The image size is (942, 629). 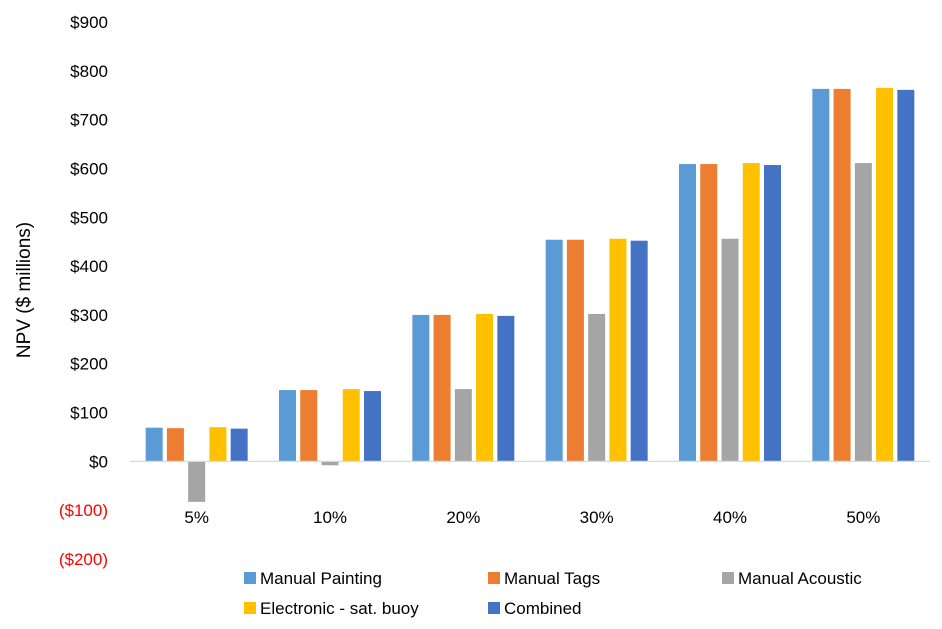 What do you see at coordinates (89, 315) in the screenshot?
I see `y-tick-label: $300` at bounding box center [89, 315].